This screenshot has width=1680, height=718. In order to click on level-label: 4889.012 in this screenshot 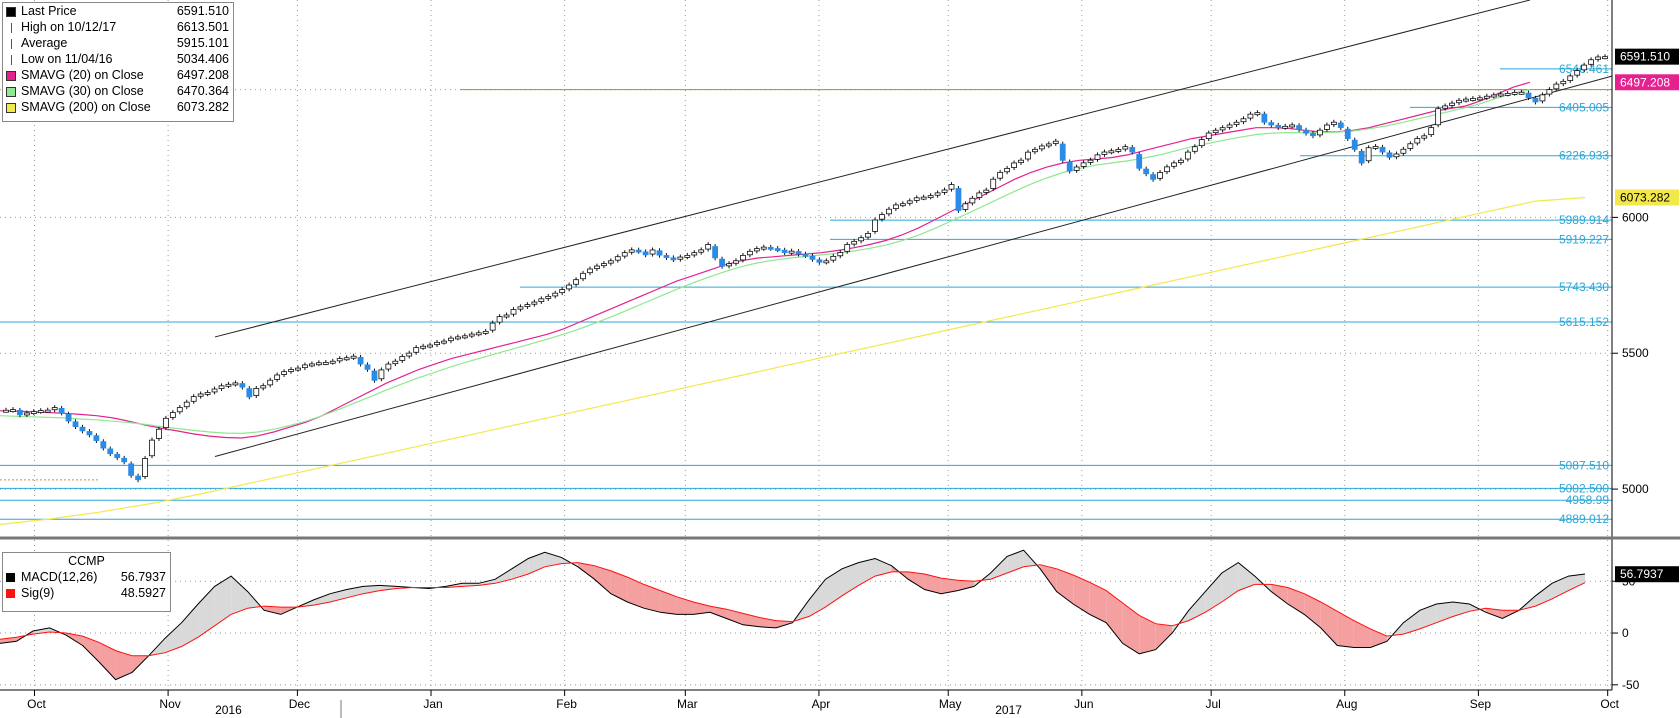, I will do `click(1584, 519)`.